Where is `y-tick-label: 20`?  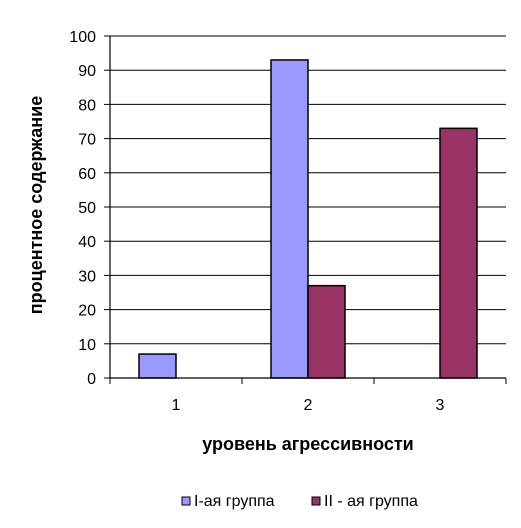
y-tick-label: 20 is located at coordinates (87, 311).